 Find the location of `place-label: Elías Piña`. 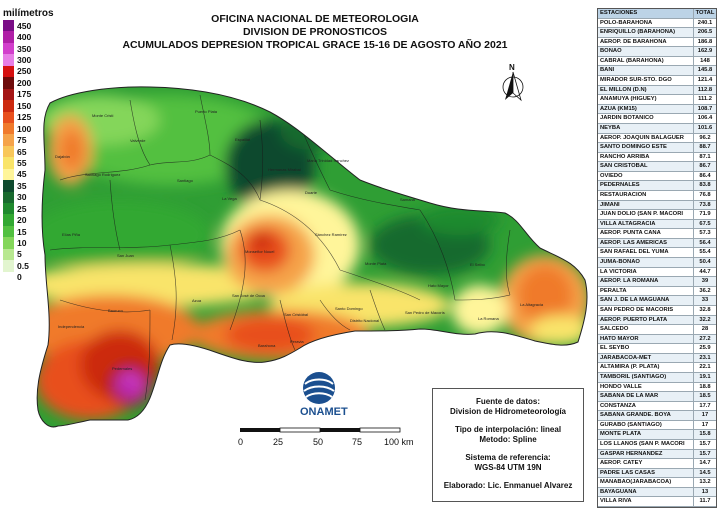

place-label: Elías Piña is located at coordinates (71, 234).